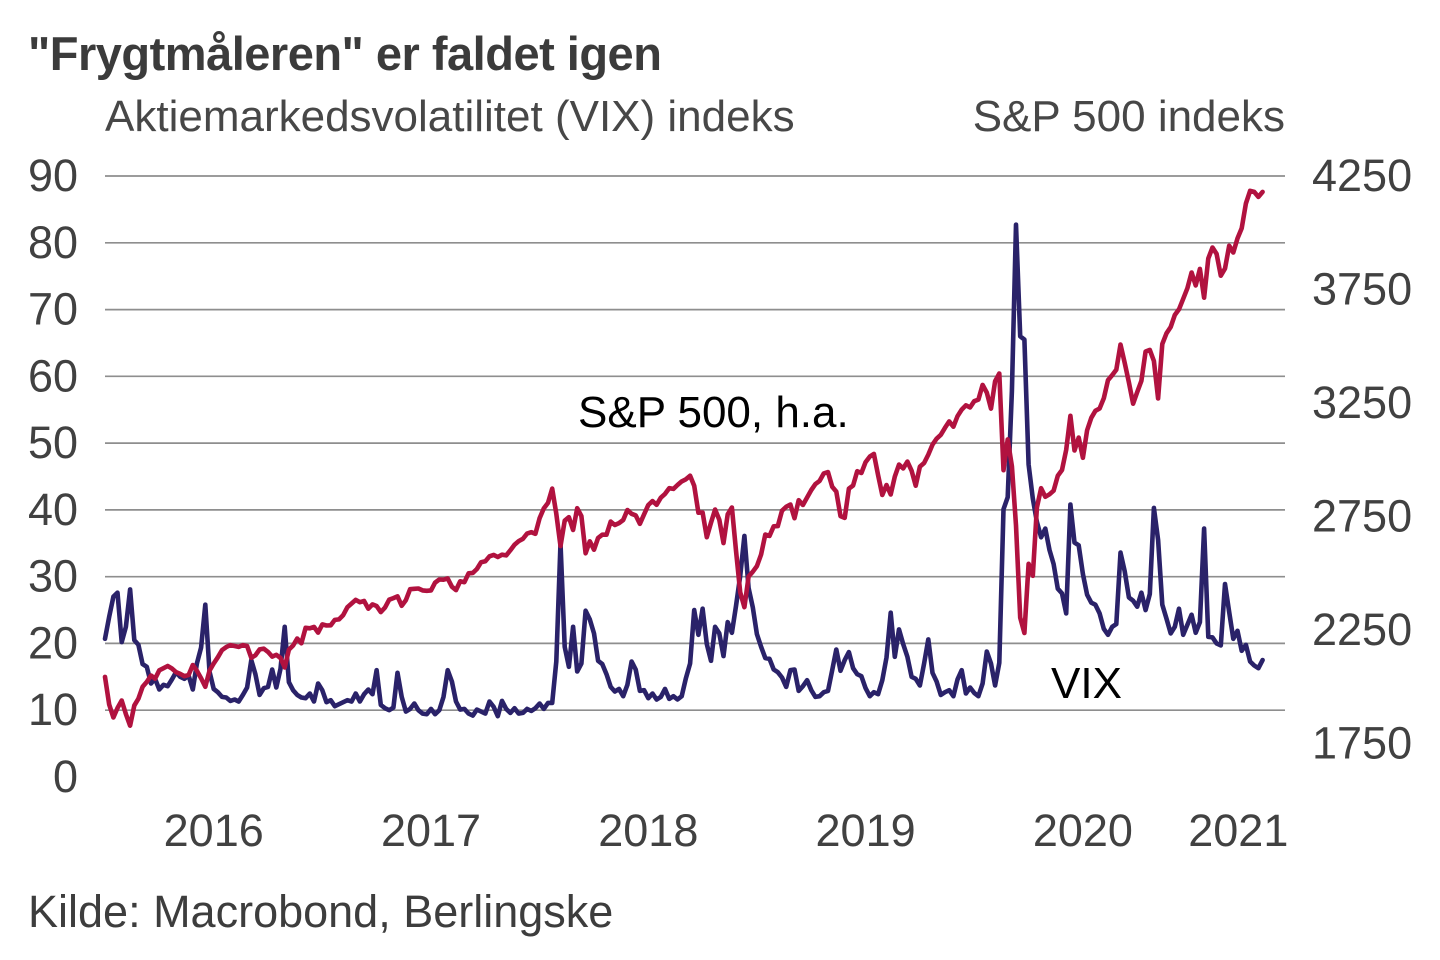 The height and width of the screenshot is (960, 1440). What do you see at coordinates (53, 709) in the screenshot?
I see `left-axis-tick-label: 10` at bounding box center [53, 709].